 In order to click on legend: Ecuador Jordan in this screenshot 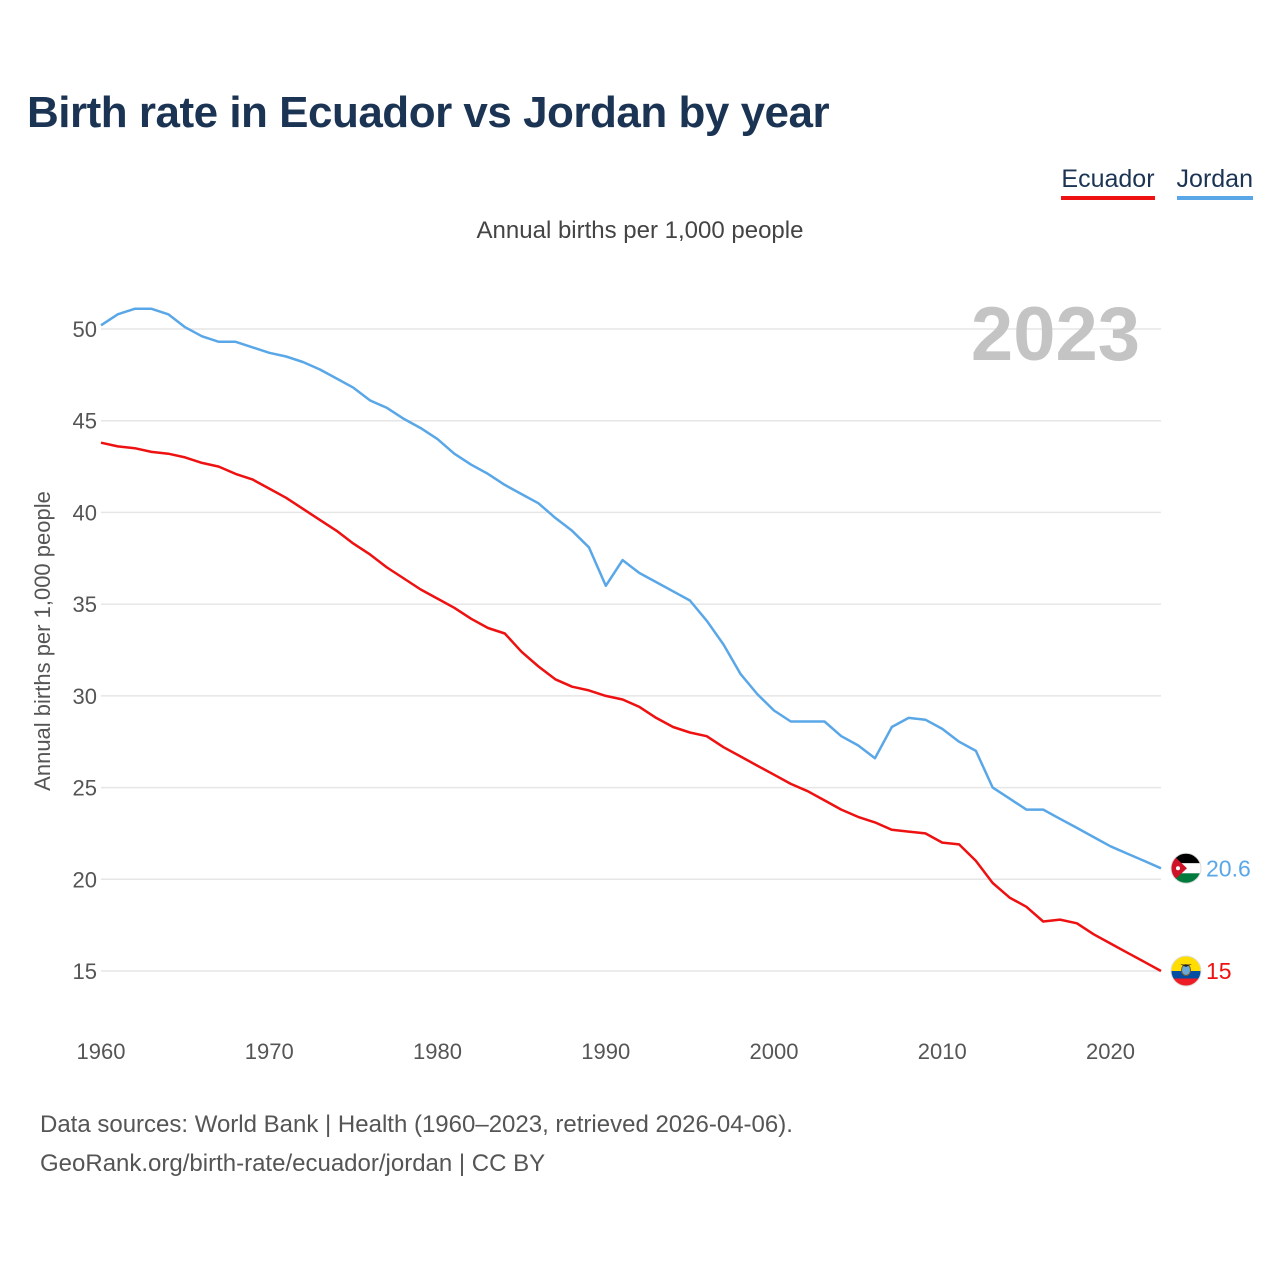, I will do `click(1157, 182)`.